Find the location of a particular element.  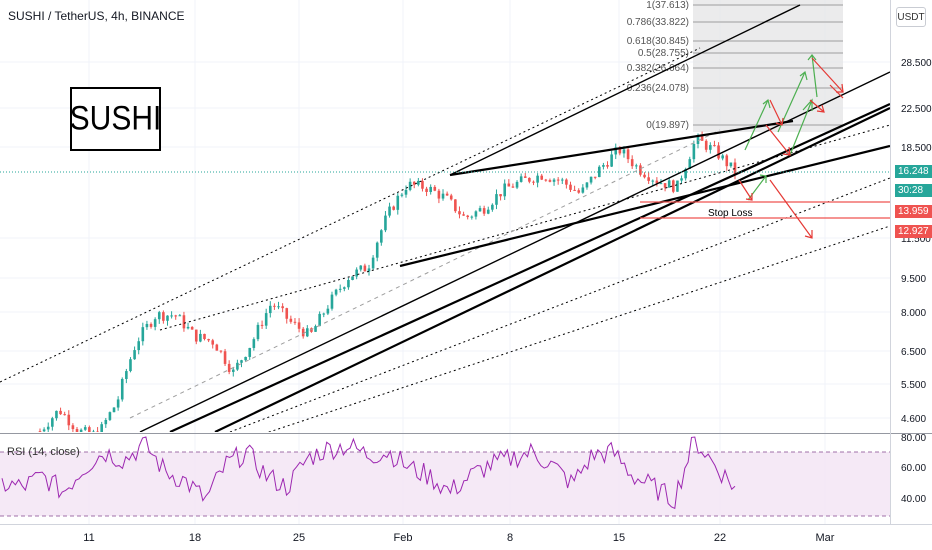

price-tick-label: 6.500 is located at coordinates (913, 352).